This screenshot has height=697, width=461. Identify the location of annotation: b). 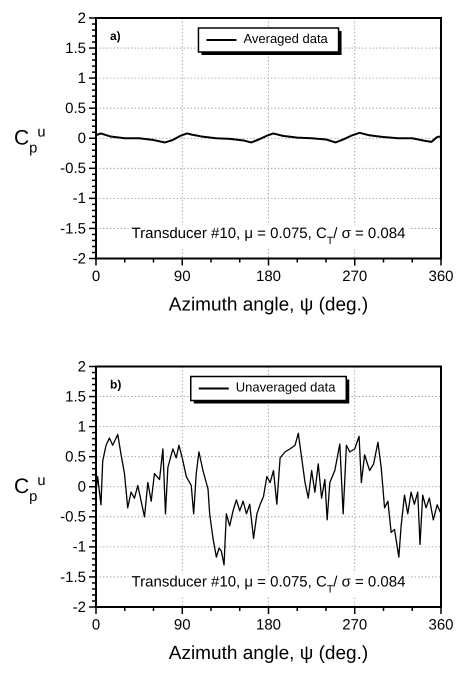
(116, 385).